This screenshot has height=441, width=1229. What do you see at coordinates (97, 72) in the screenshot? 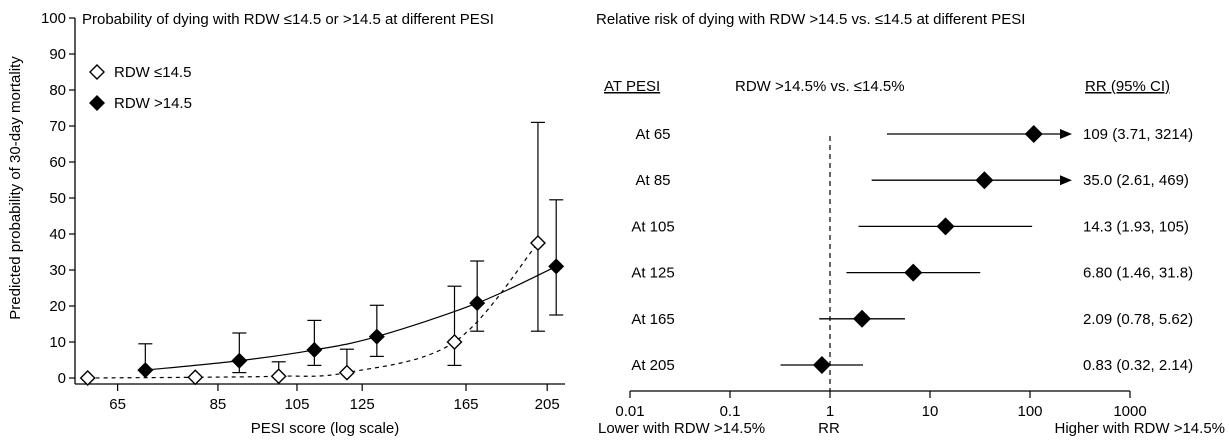
I see `legend-open-diamond-icon` at bounding box center [97, 72].